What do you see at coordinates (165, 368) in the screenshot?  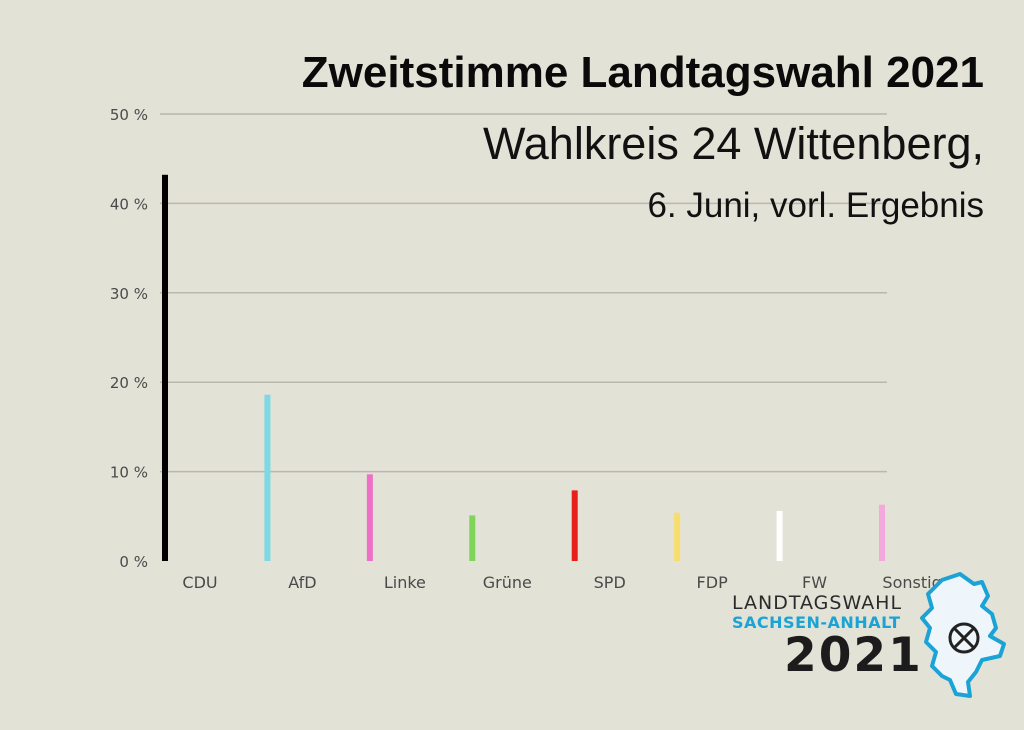 I see `bar-cdu` at bounding box center [165, 368].